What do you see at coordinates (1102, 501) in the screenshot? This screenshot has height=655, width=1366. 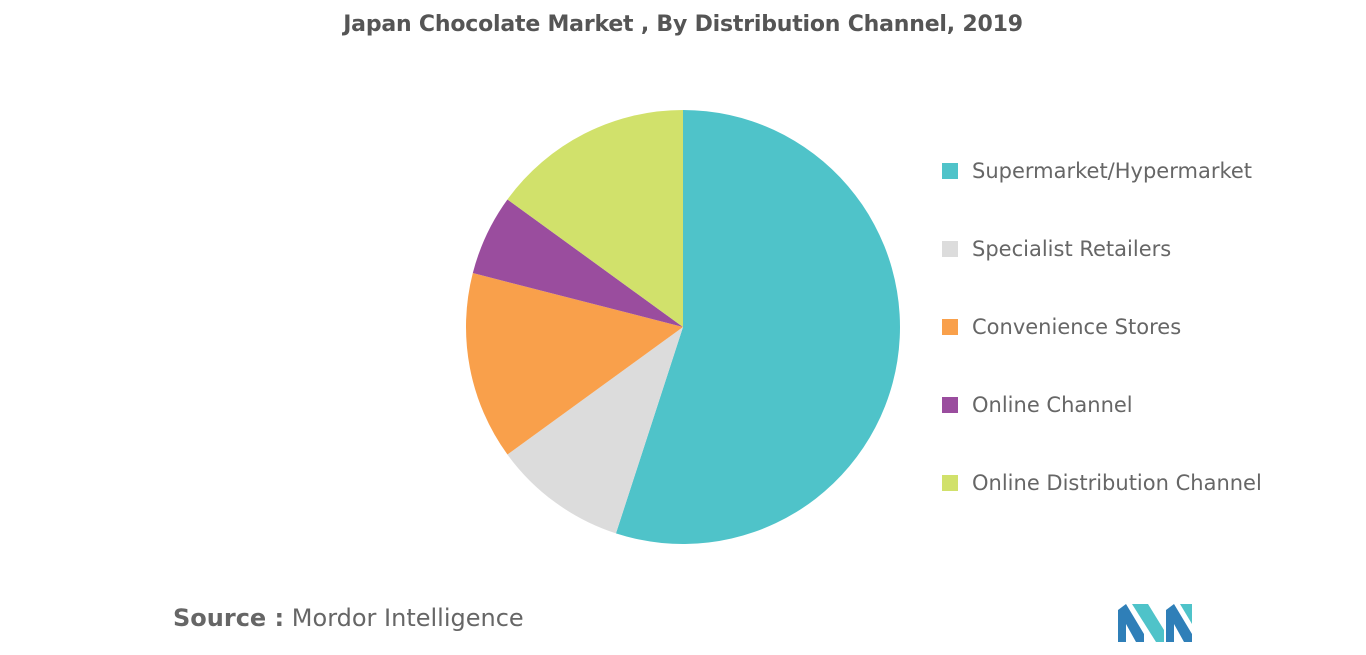 I see `legend-item-online-distribution-channel: Online Distribution Channel` at bounding box center [1102, 501].